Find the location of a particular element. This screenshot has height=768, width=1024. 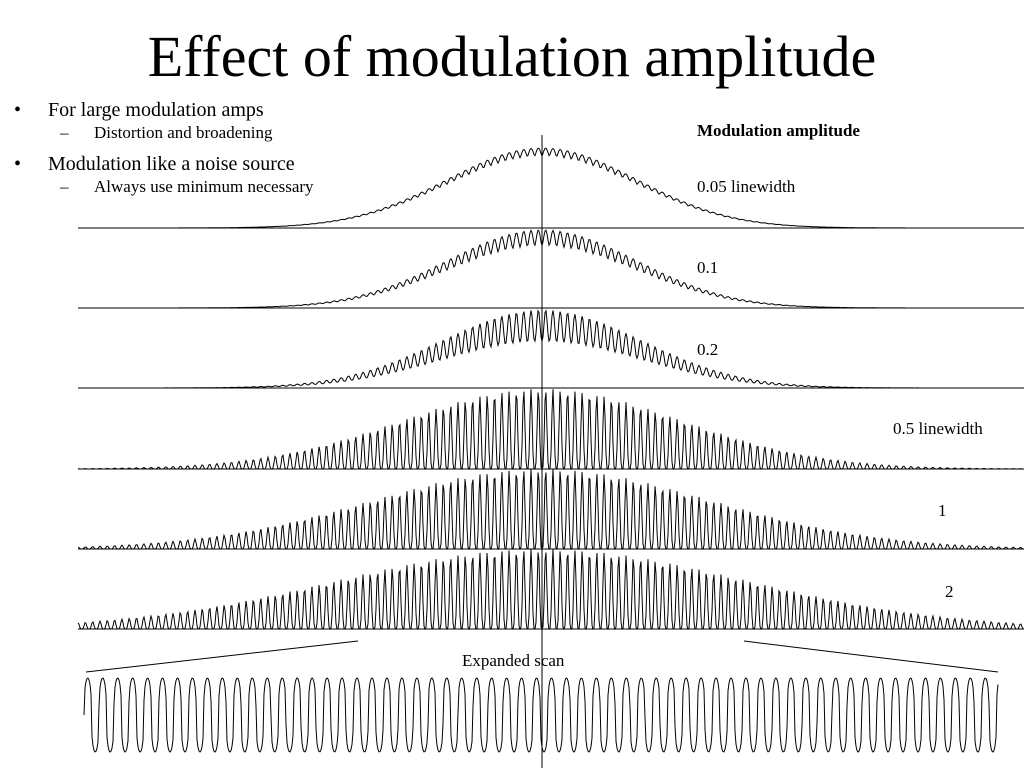

zoom-line-right is located at coordinates (871, 656).